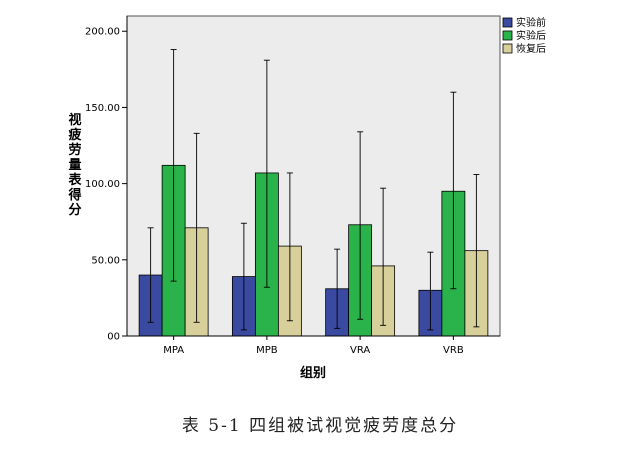 The height and width of the screenshot is (449, 640). What do you see at coordinates (102, 184) in the screenshot?
I see `y-tick-label: 100.00` at bounding box center [102, 184].